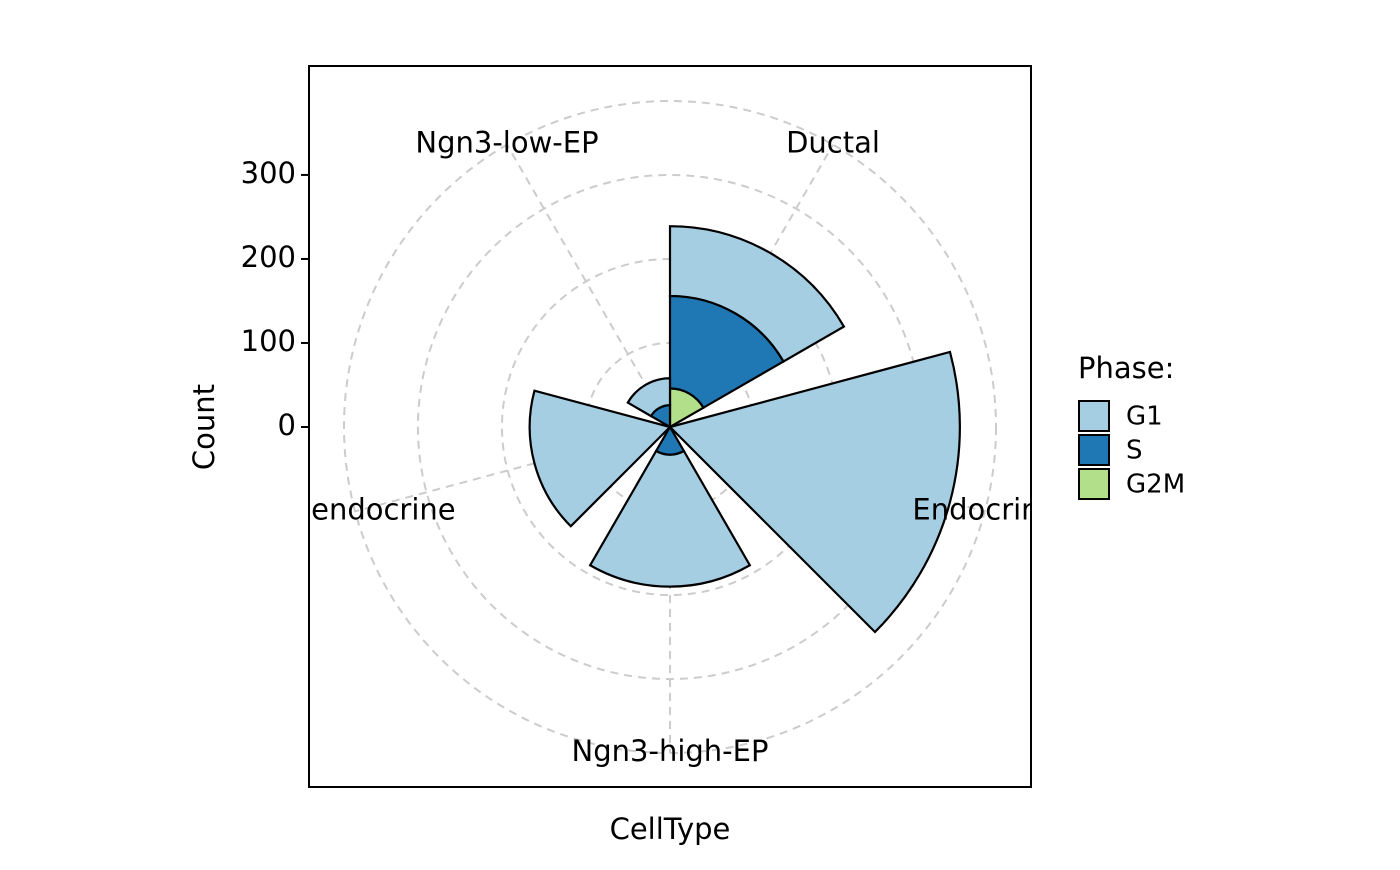  Describe the element at coordinates (355, 509) in the screenshot. I see `category-label: Pre-endocrine` at that location.